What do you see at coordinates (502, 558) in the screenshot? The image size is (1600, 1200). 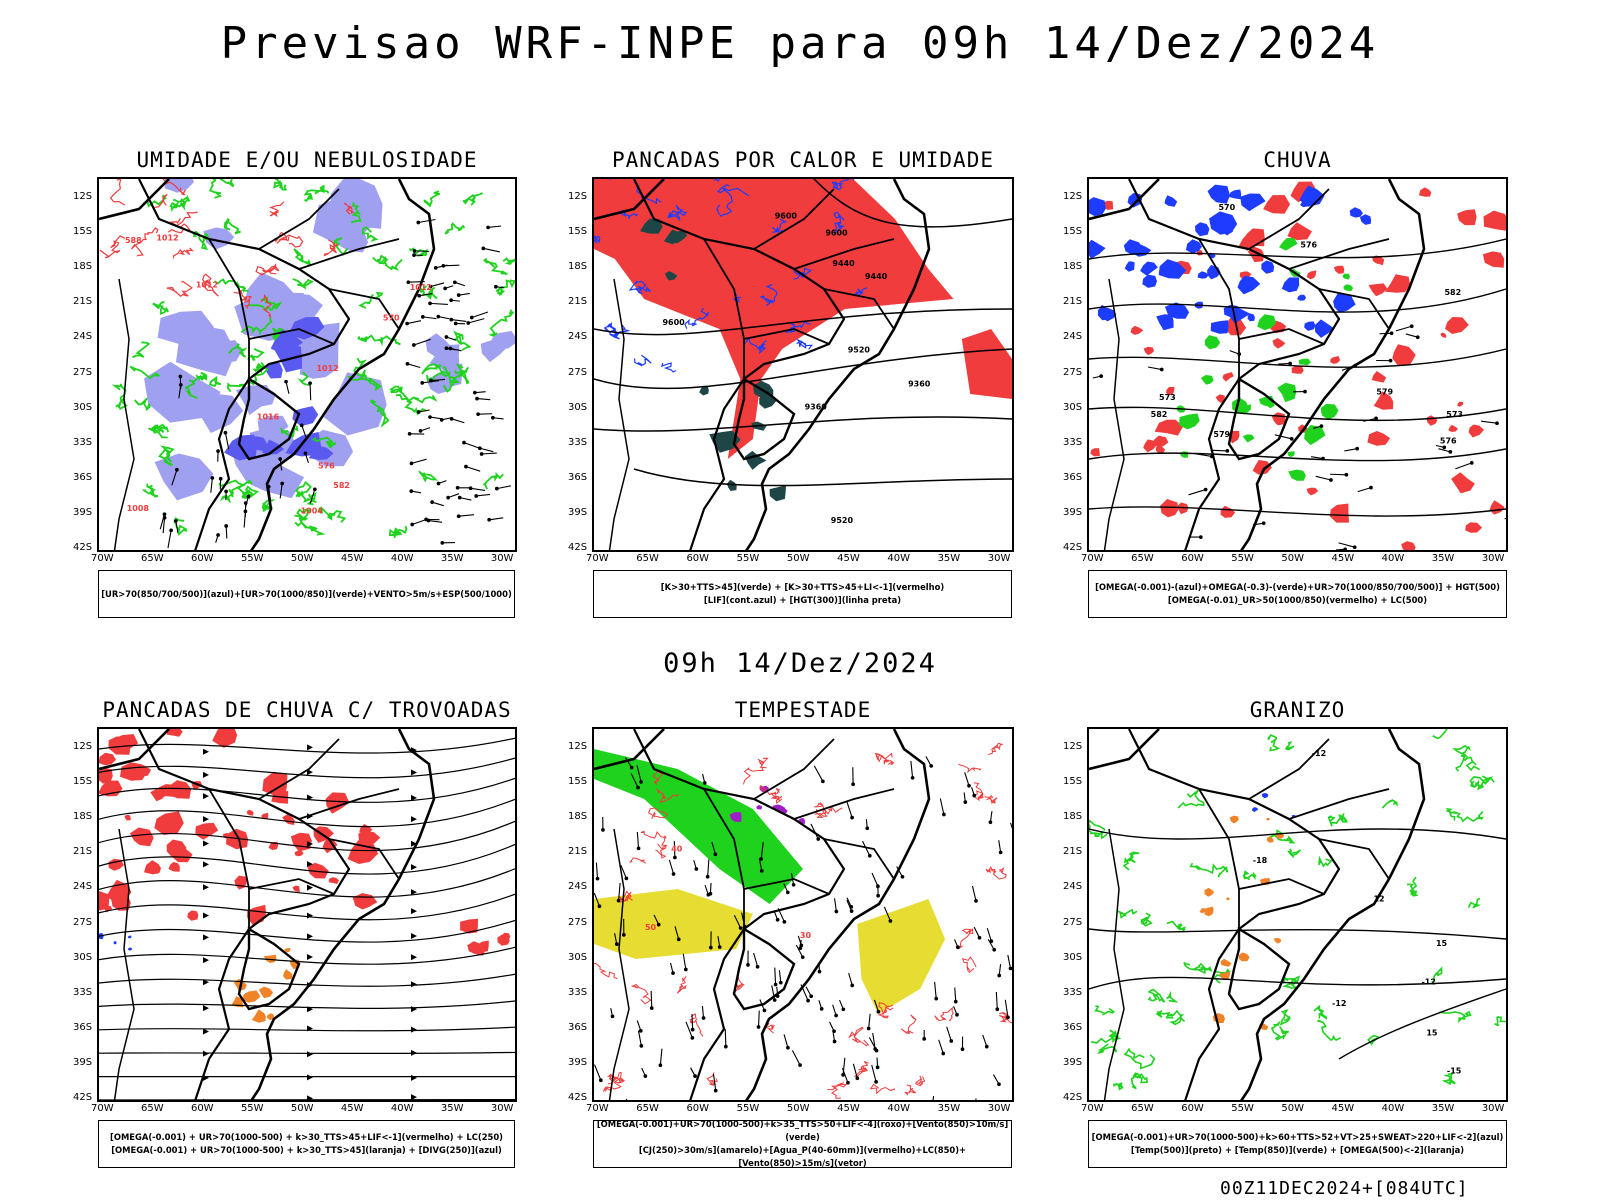 I see `lon-label: 30W` at bounding box center [502, 558].